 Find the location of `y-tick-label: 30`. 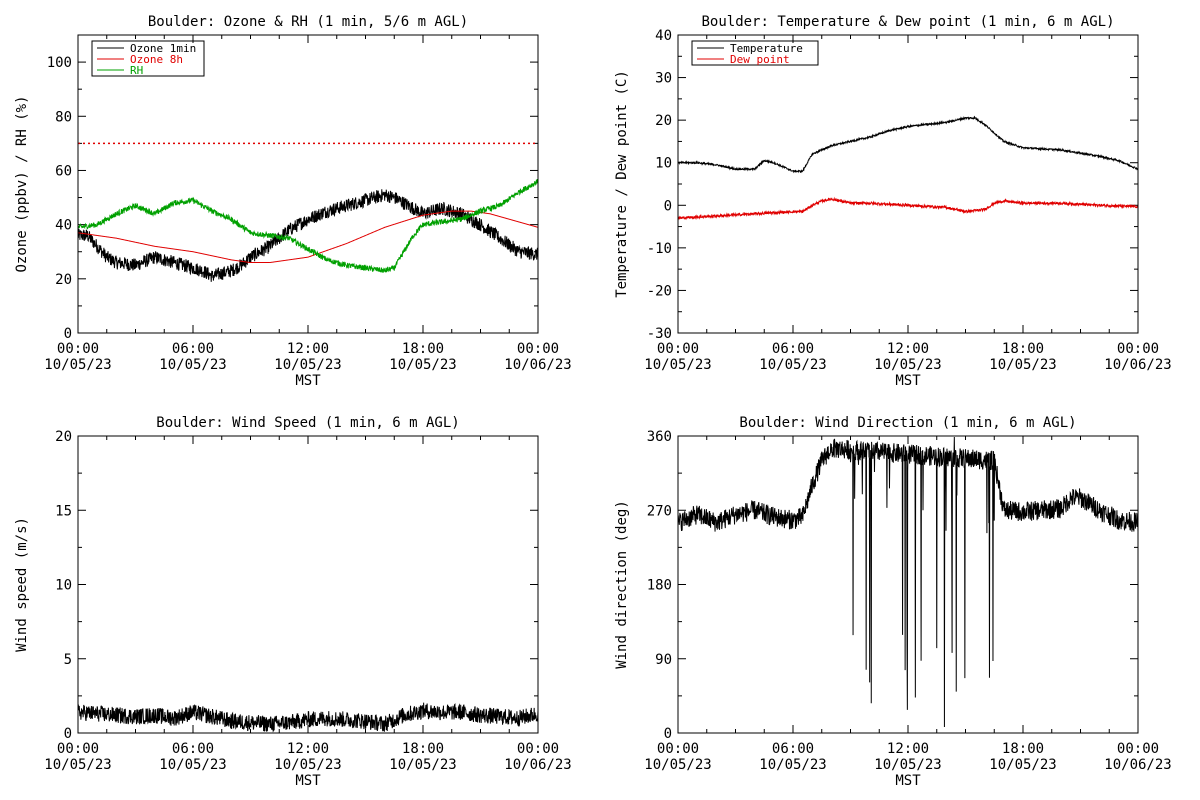

y-tick-label: 30 is located at coordinates (663, 79).